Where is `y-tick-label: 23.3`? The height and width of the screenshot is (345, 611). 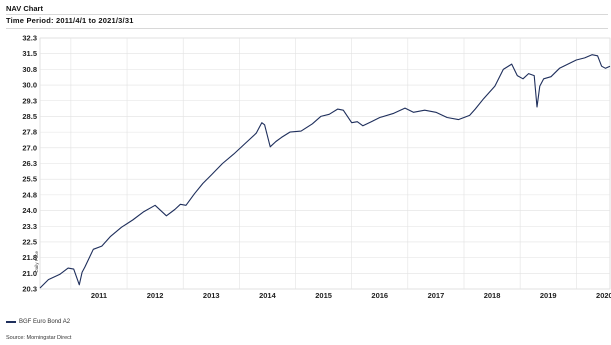
y-tick-label: 23.3 is located at coordinates (29, 226).